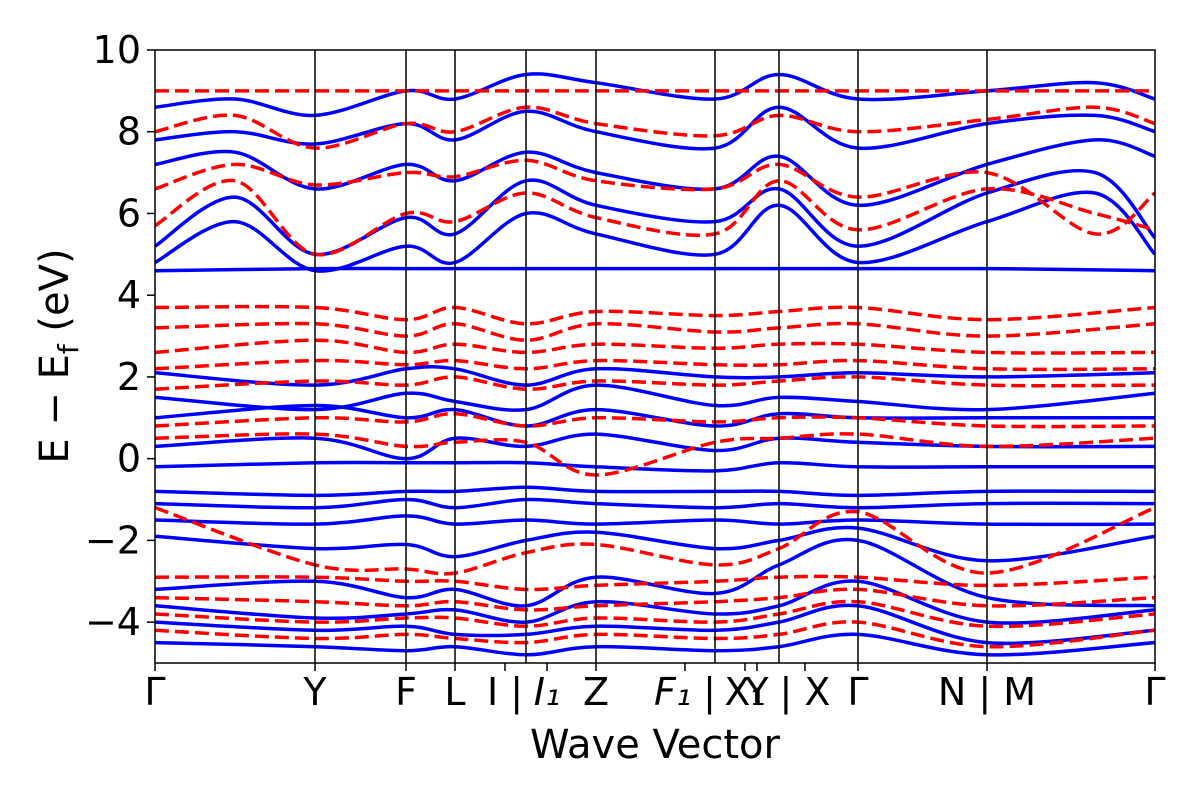 This screenshot has height=800, width=1200. What do you see at coordinates (129, 377) in the screenshot?
I see `y-tick-label-3: 2` at bounding box center [129, 377].